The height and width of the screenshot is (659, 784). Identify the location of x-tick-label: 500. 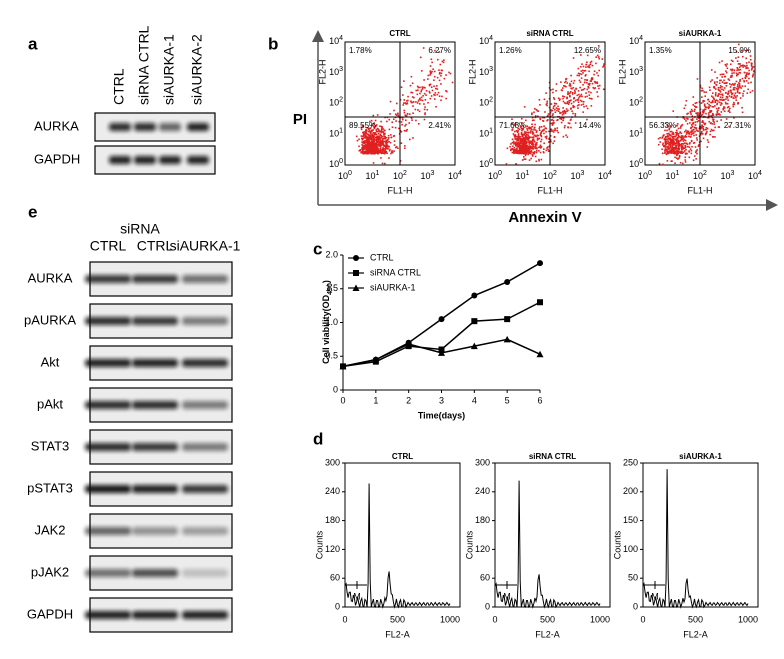
(547, 619).